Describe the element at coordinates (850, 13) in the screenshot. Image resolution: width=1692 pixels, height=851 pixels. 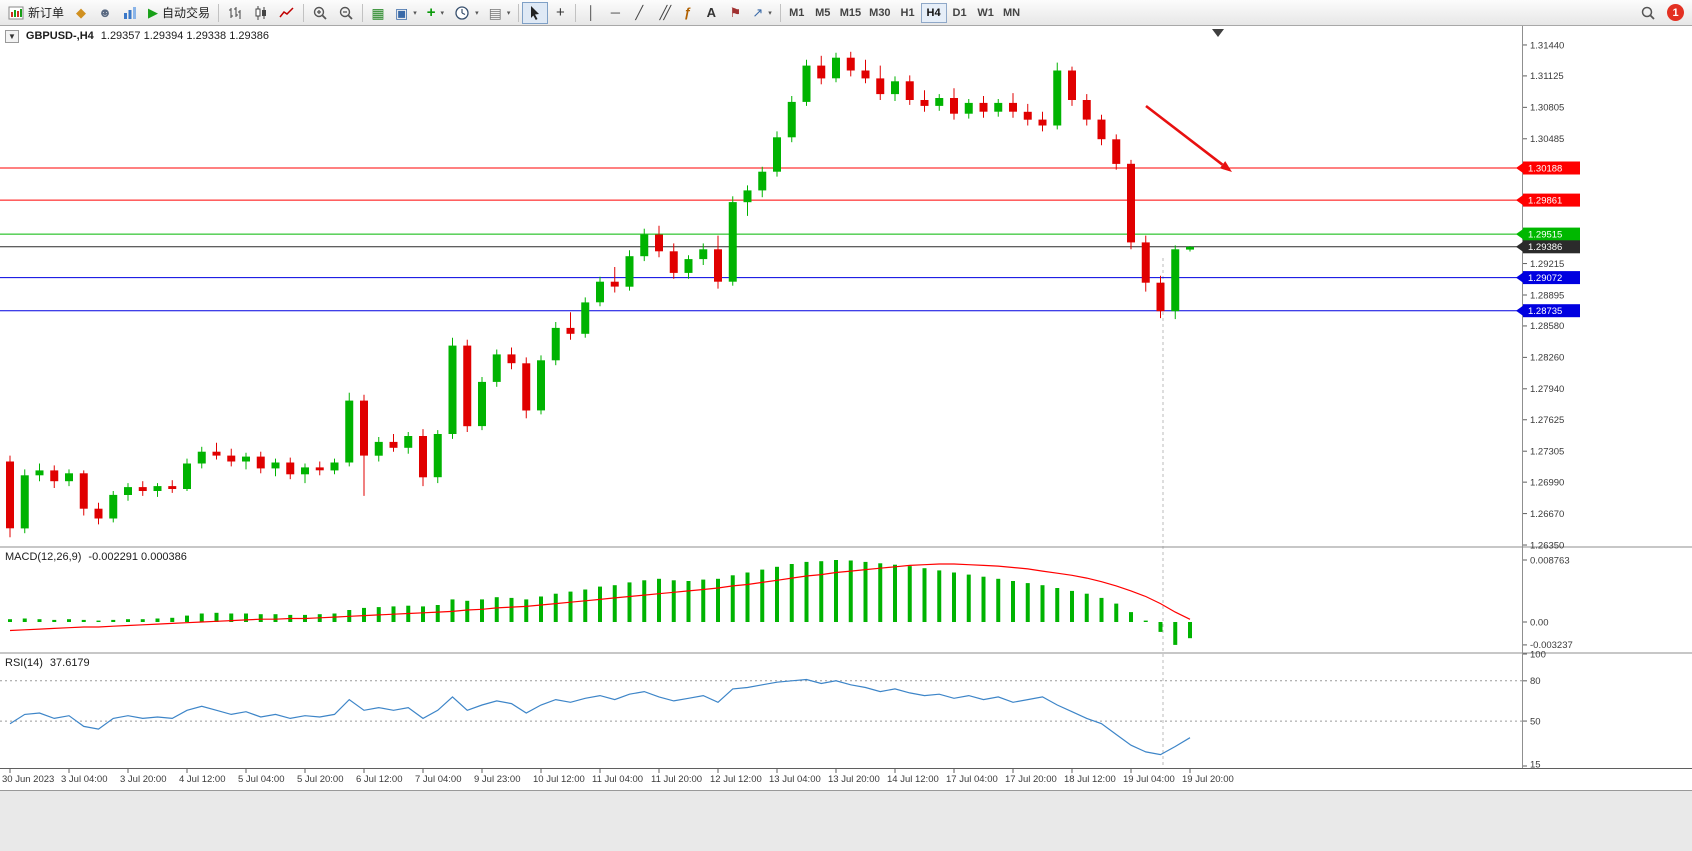
I see `timeframe-m15-button: M15` at that location.